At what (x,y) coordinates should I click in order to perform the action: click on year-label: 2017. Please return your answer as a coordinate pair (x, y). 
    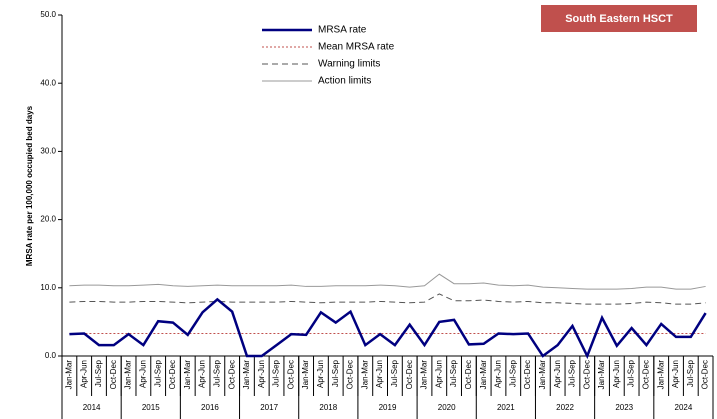
    Looking at the image, I should click on (269, 407).